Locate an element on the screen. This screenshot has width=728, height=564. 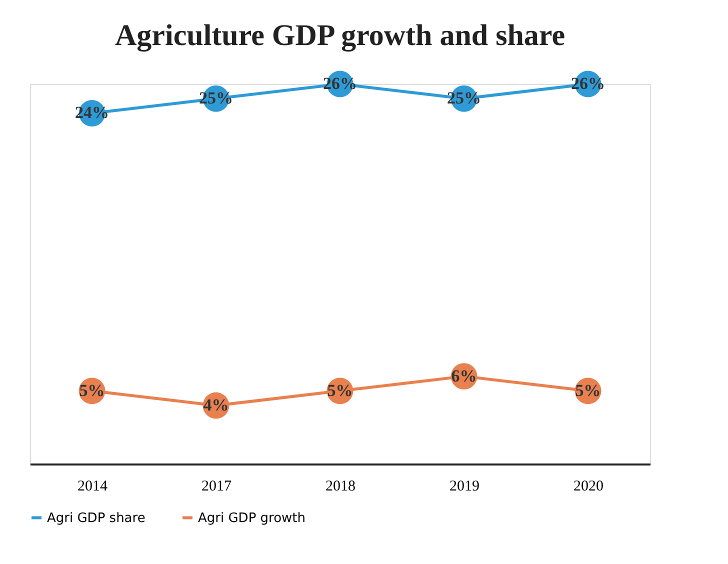
legend-label: Agri GDP growth is located at coordinates (252, 518).